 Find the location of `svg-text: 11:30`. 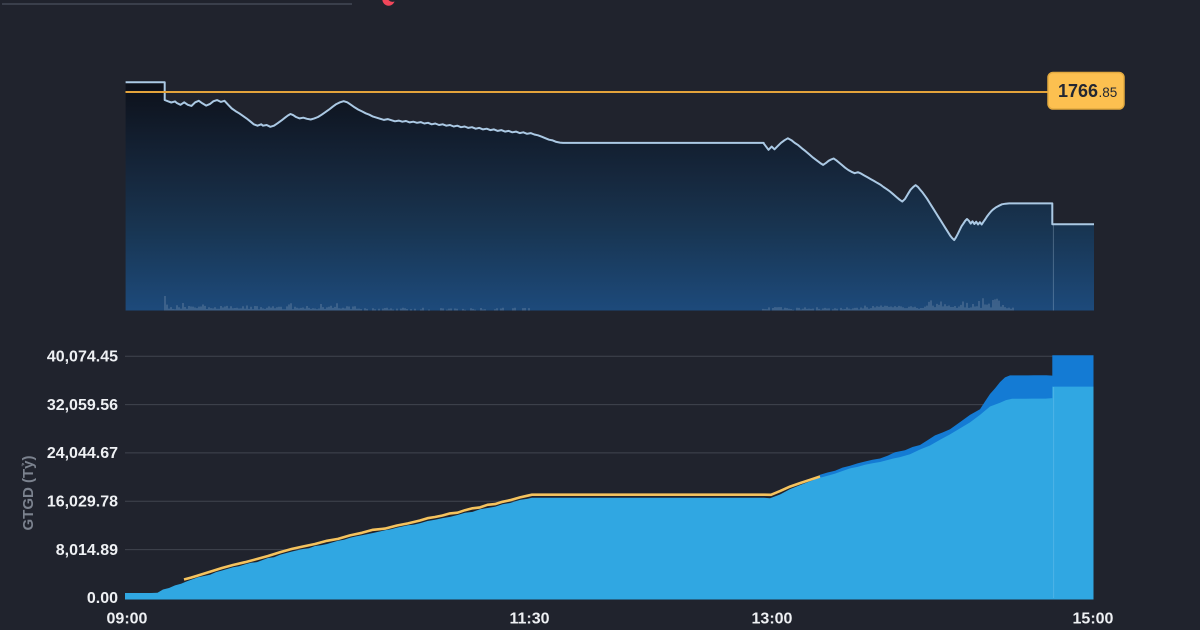

svg-text: 11:30 is located at coordinates (529, 619).